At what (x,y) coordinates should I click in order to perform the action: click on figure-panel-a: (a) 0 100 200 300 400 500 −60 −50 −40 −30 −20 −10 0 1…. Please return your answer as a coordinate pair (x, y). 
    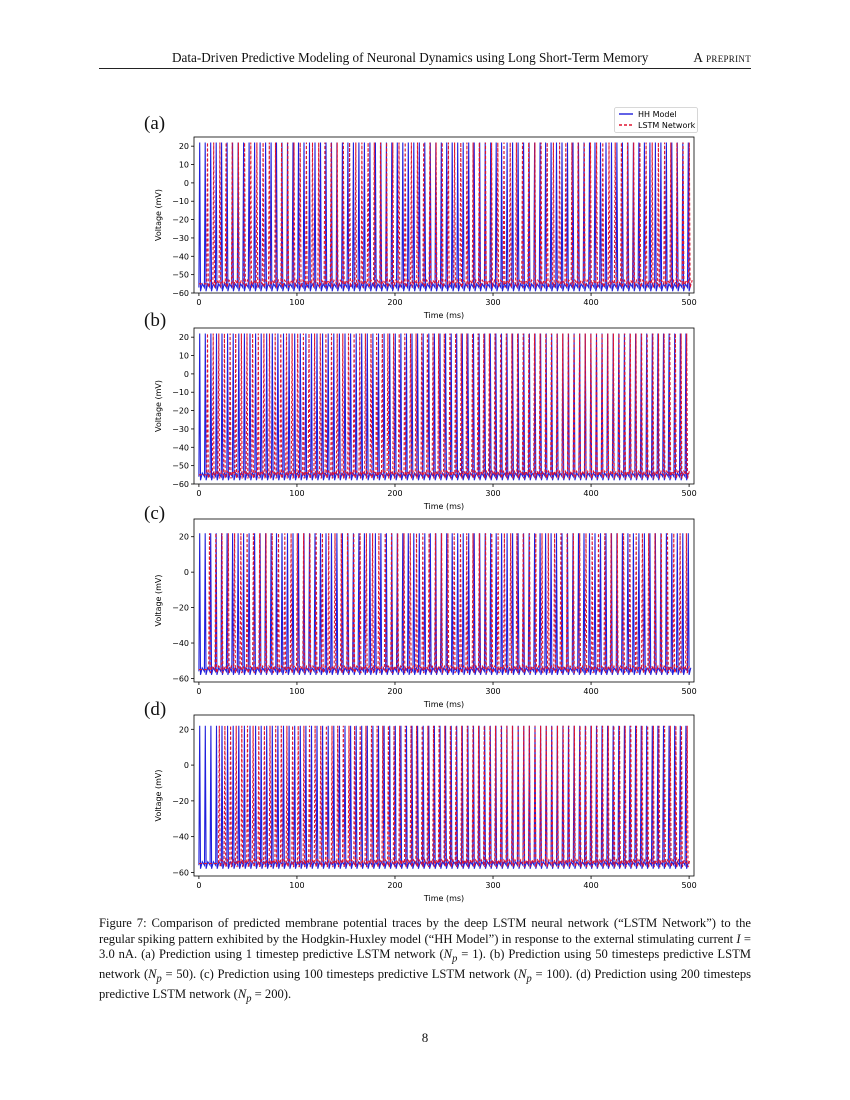
    Looking at the image, I should click on (420, 216).